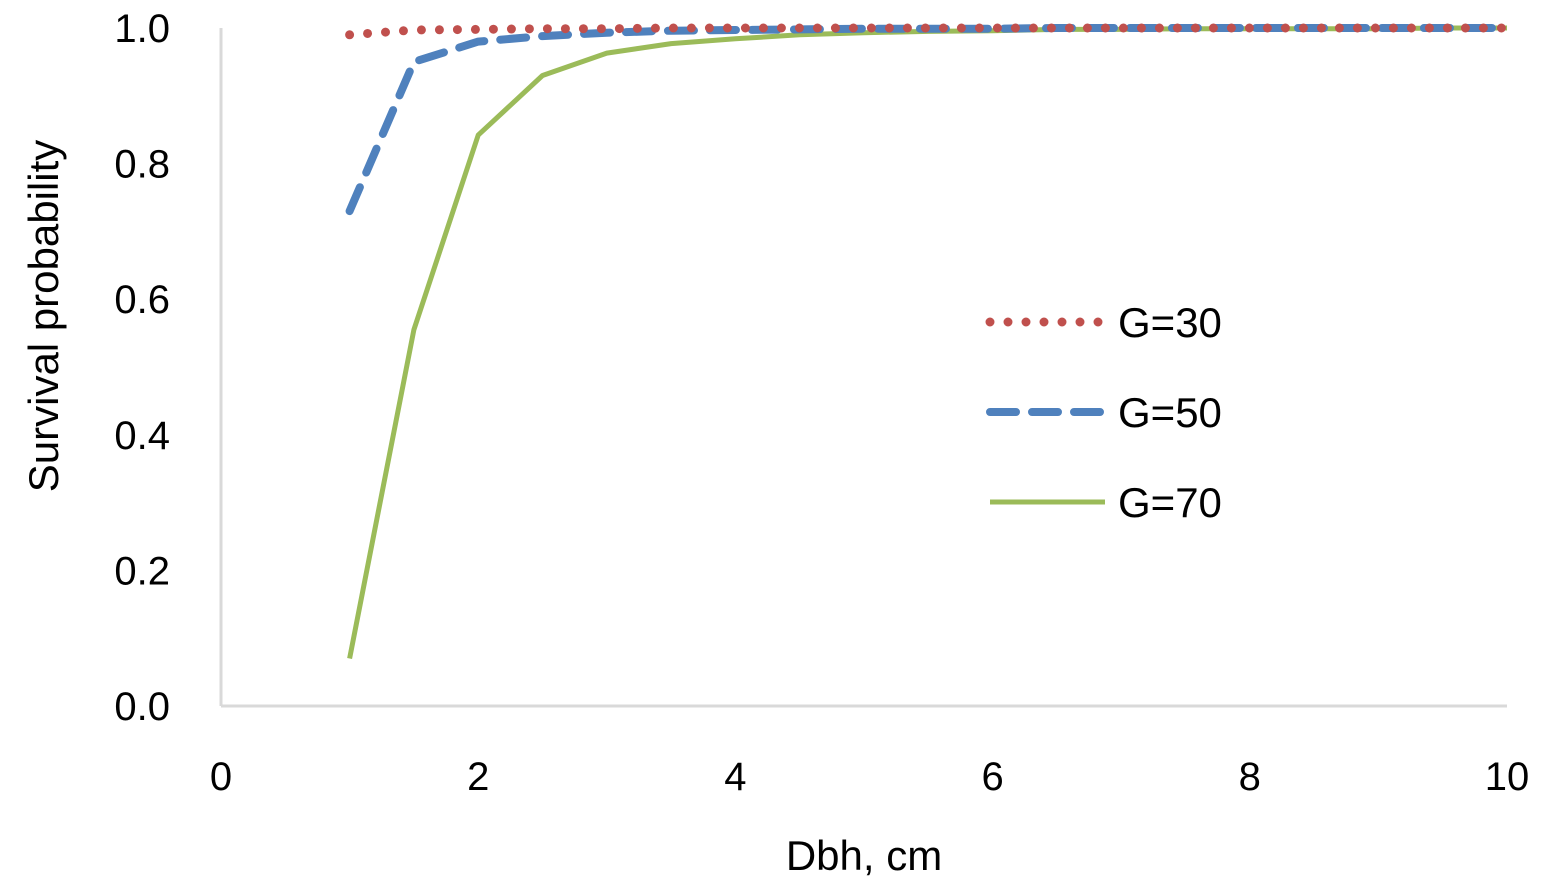  What do you see at coordinates (142, 436) in the screenshot?
I see `y-tick-label: 0.4` at bounding box center [142, 436].